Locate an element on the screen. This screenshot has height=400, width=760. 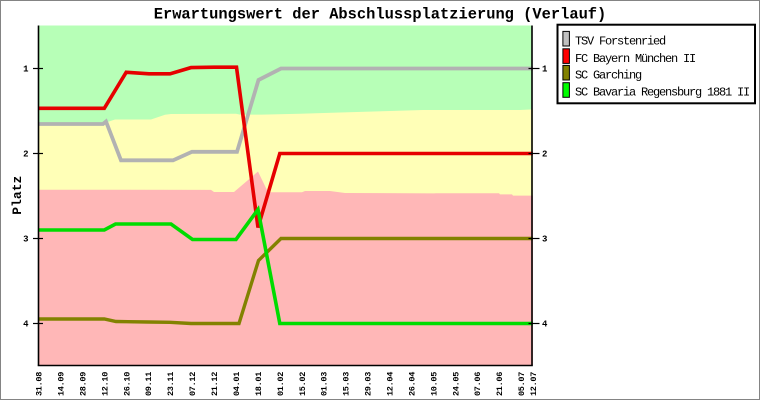
svg-text: 12.10 is located at coordinates (105, 384).